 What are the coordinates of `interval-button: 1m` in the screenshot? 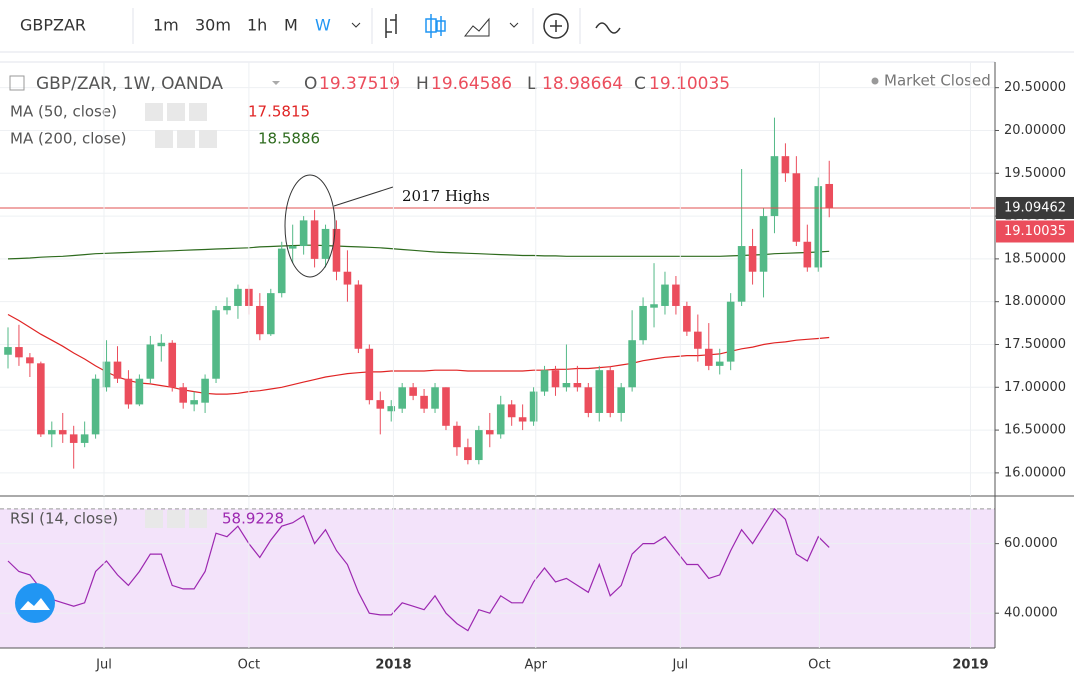 It's located at (166, 25).